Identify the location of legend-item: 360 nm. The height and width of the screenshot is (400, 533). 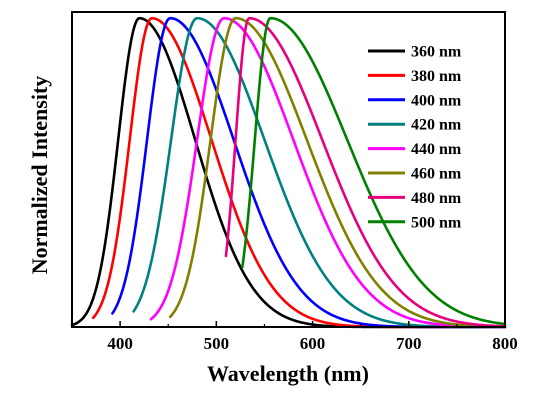
(415, 52).